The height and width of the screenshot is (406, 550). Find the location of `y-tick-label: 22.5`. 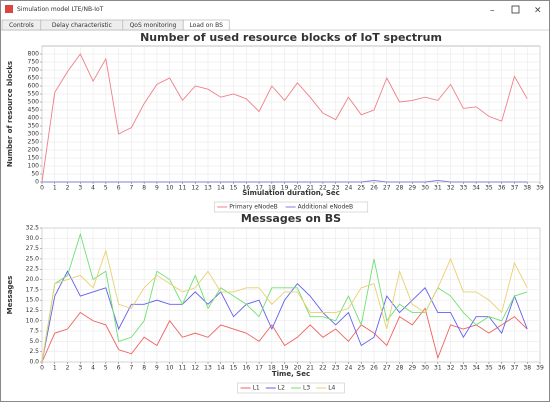

y-tick-label: 22.5 is located at coordinates (33, 269).